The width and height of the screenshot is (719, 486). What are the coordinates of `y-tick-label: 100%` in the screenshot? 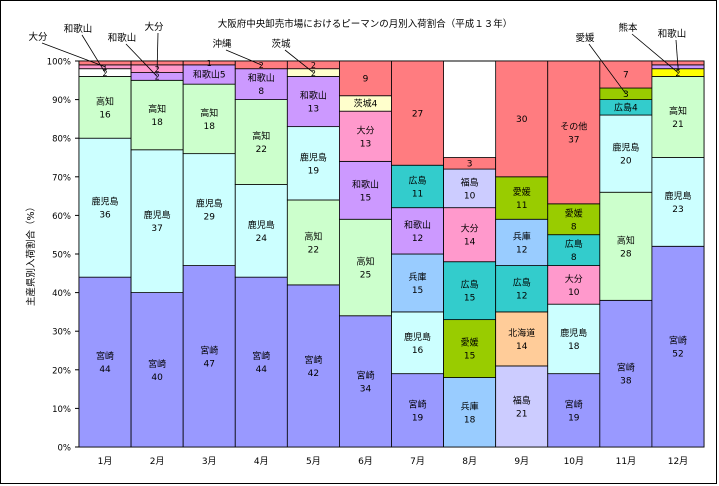 It's located at (59, 63).